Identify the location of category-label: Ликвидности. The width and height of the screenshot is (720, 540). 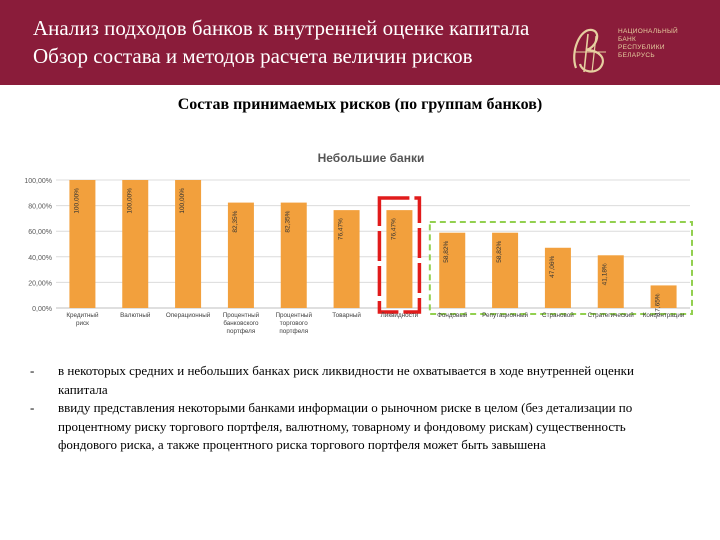
(400, 315).